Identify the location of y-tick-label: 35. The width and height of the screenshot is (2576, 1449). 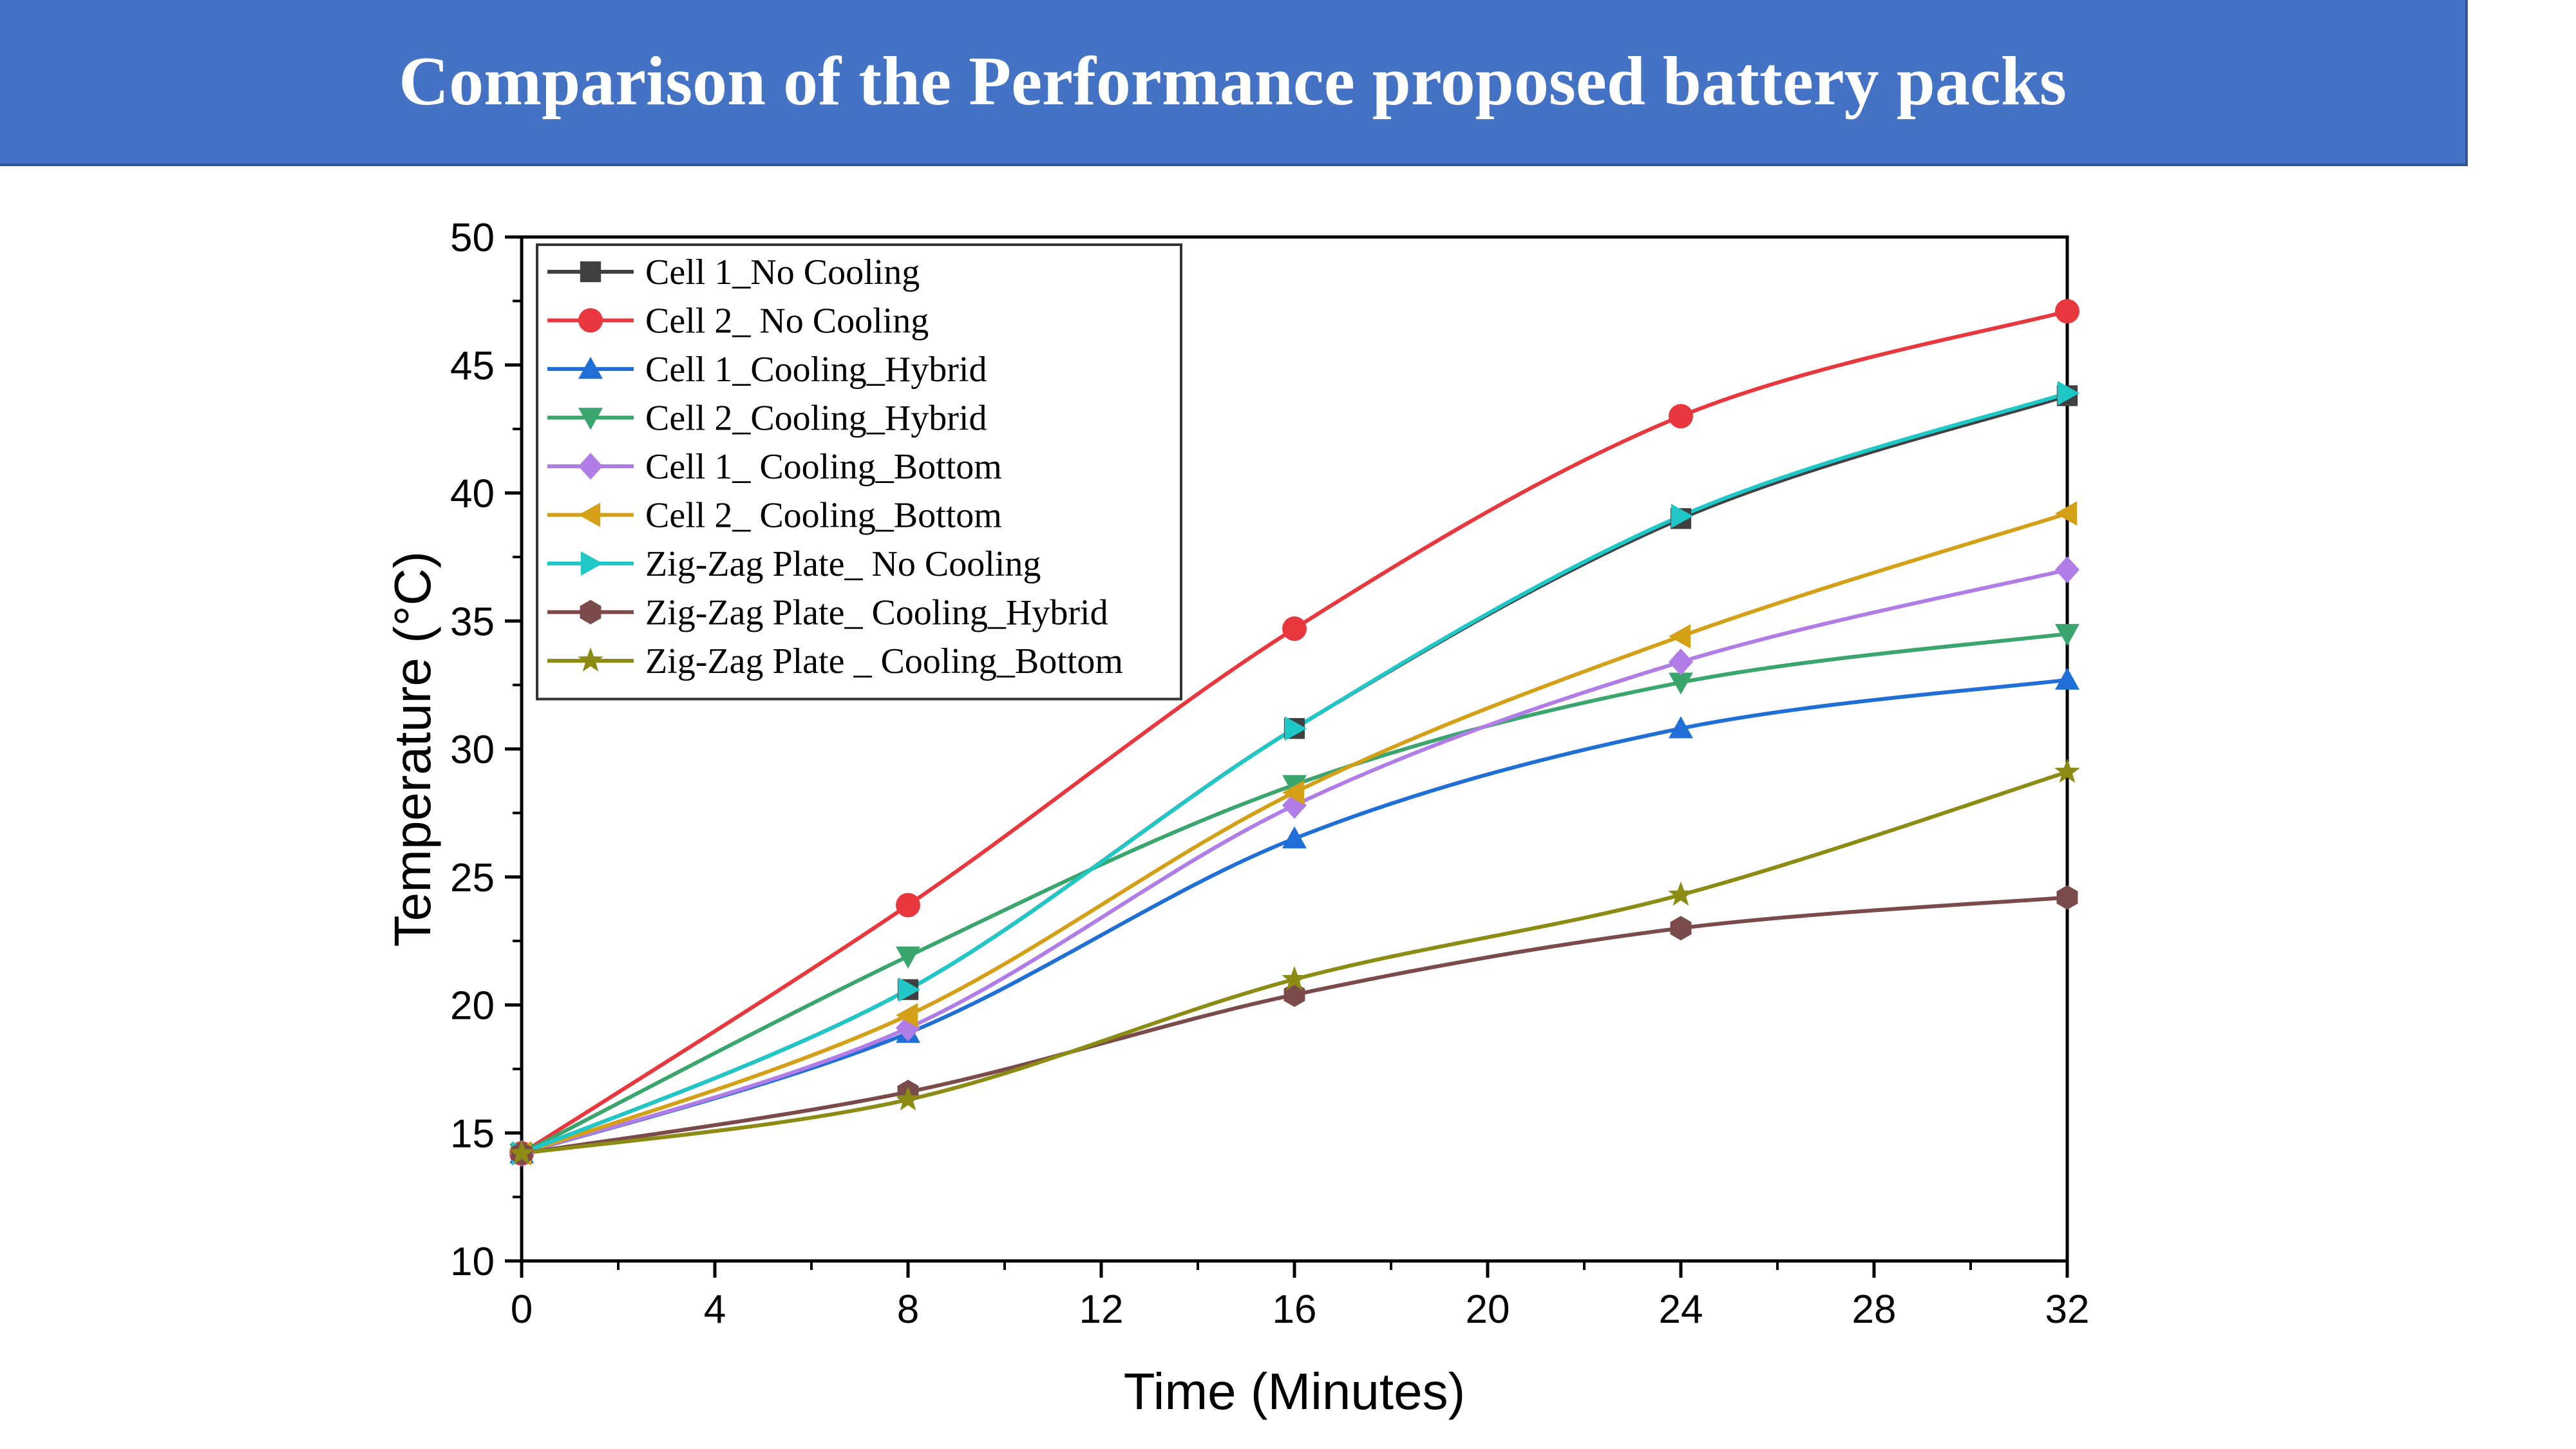
(473, 622).